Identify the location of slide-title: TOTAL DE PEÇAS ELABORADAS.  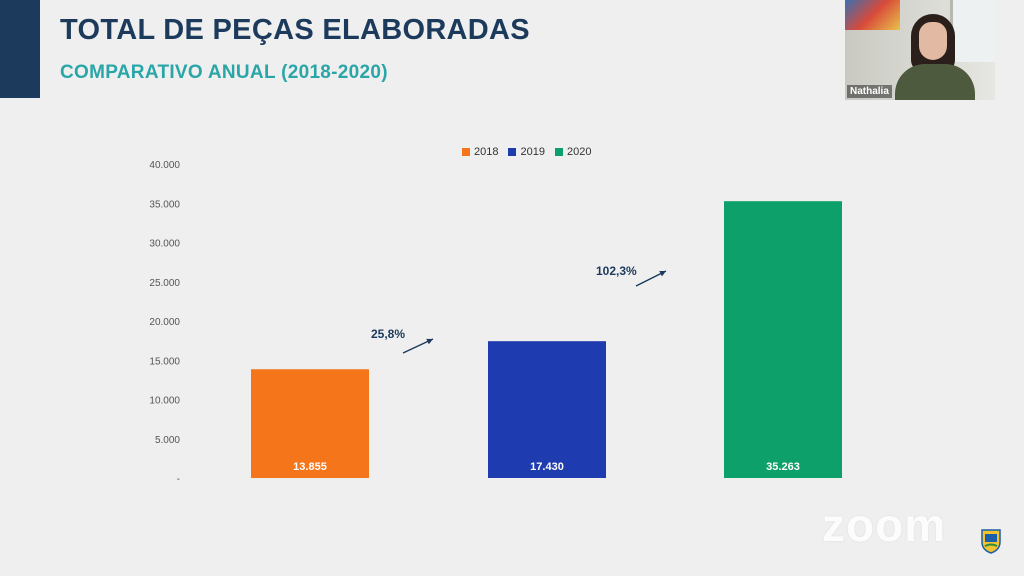
(295, 30).